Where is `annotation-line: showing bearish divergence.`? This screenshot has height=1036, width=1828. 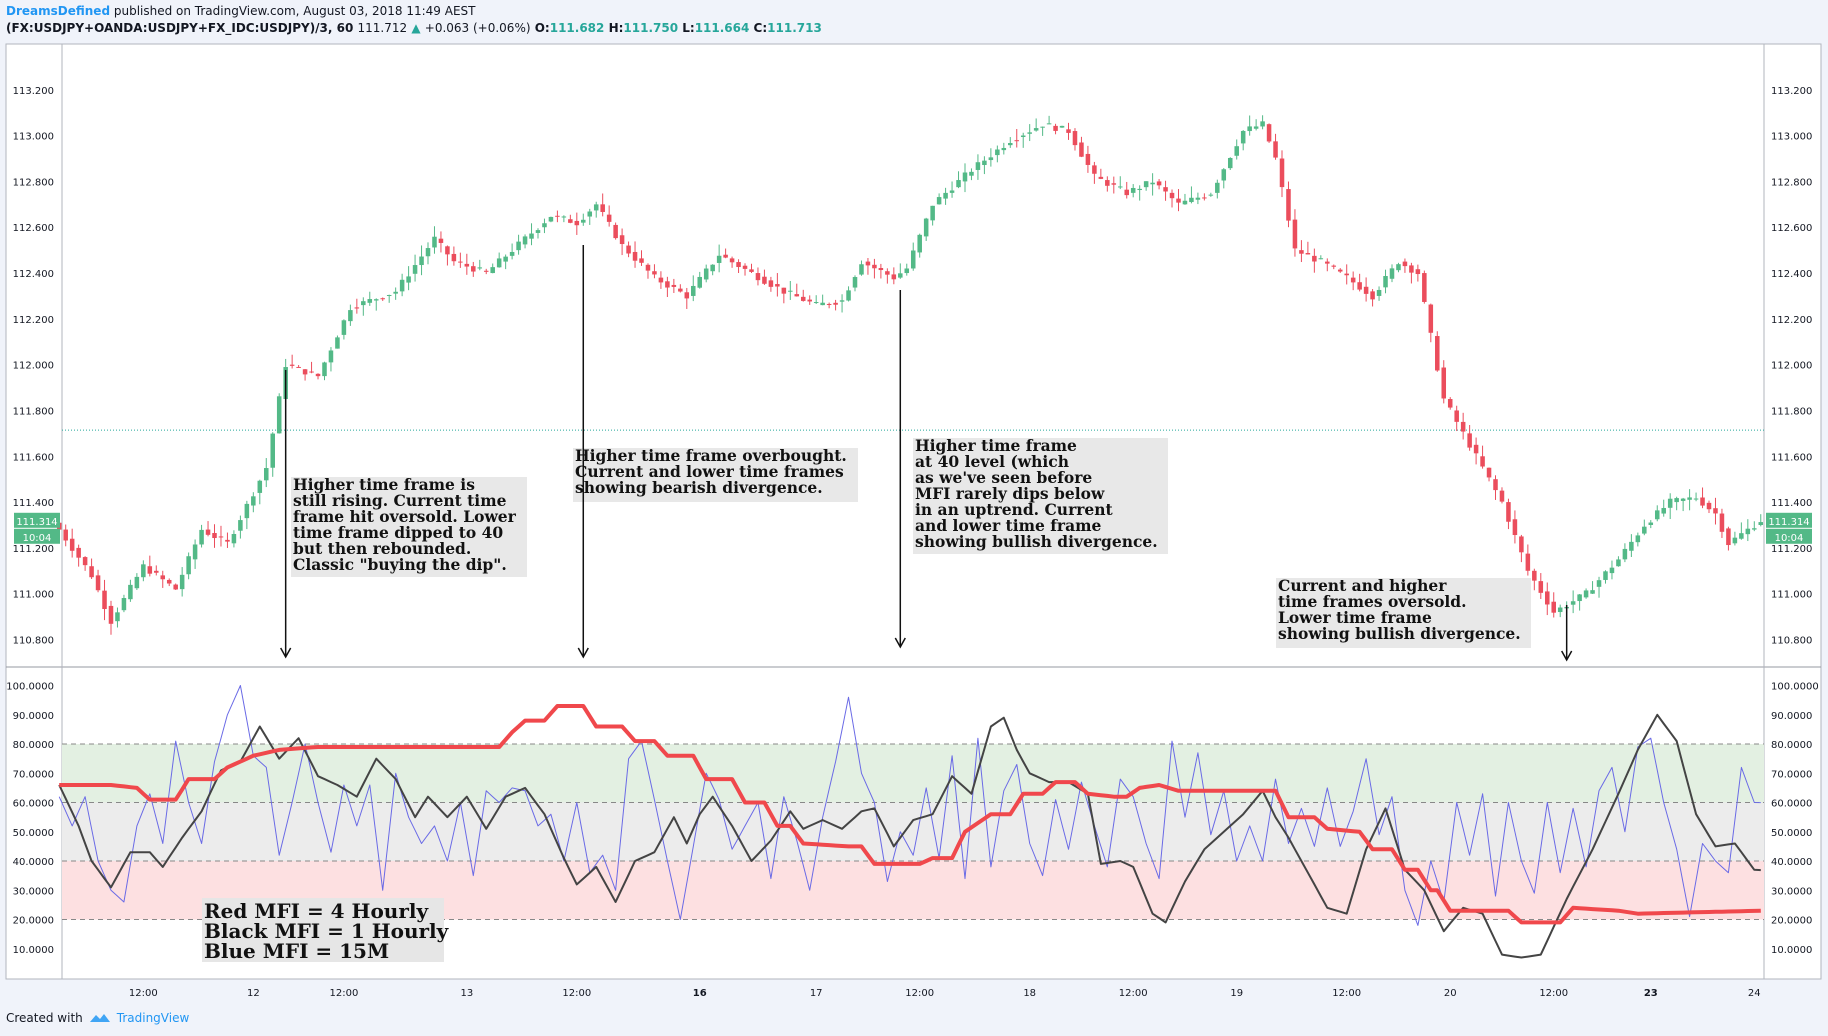 annotation-line: showing bearish divergence. is located at coordinates (699, 487).